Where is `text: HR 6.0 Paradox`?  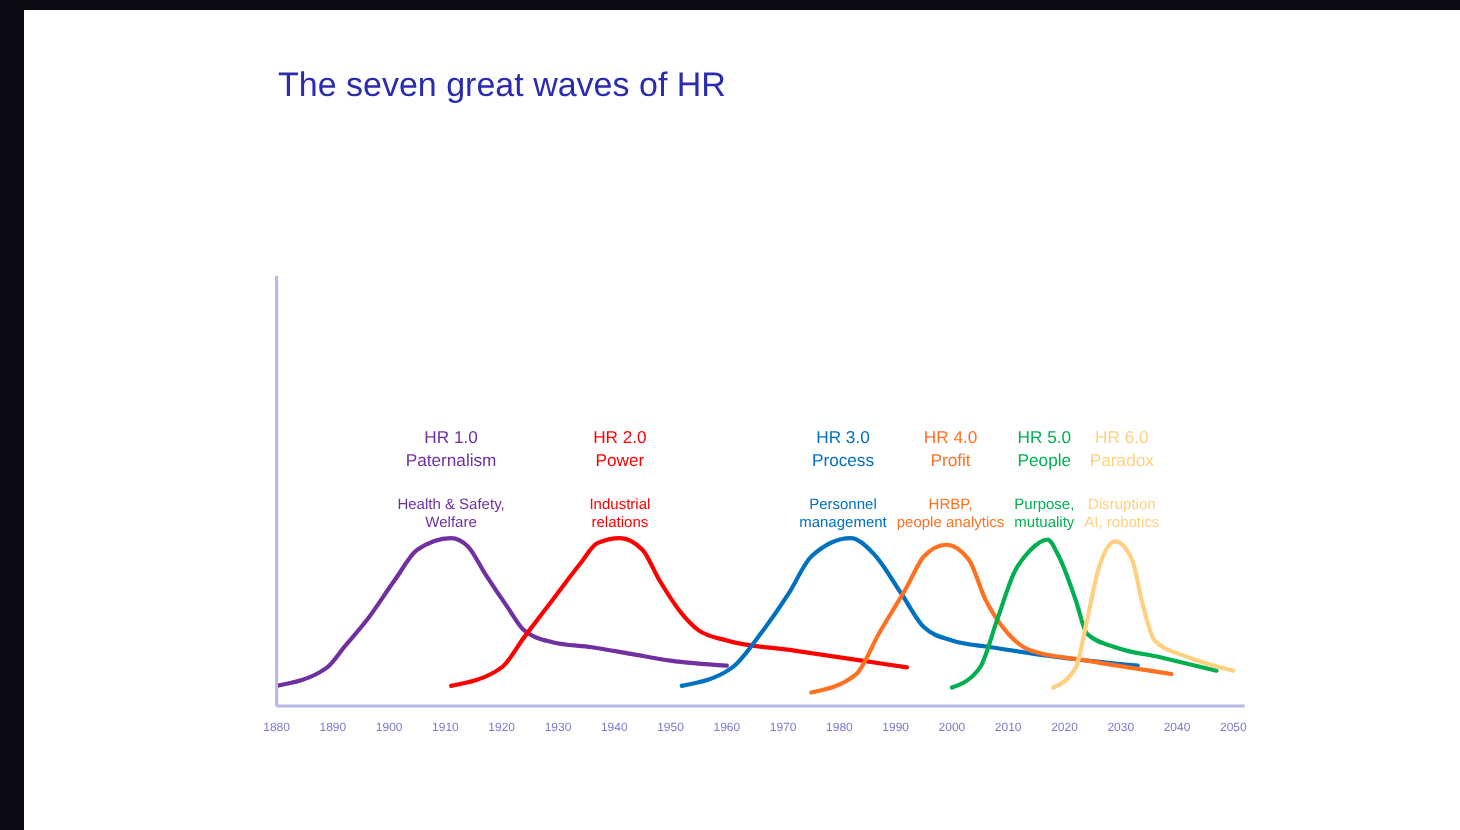
text: HR 6.0 Paradox is located at coordinates (1122, 448).